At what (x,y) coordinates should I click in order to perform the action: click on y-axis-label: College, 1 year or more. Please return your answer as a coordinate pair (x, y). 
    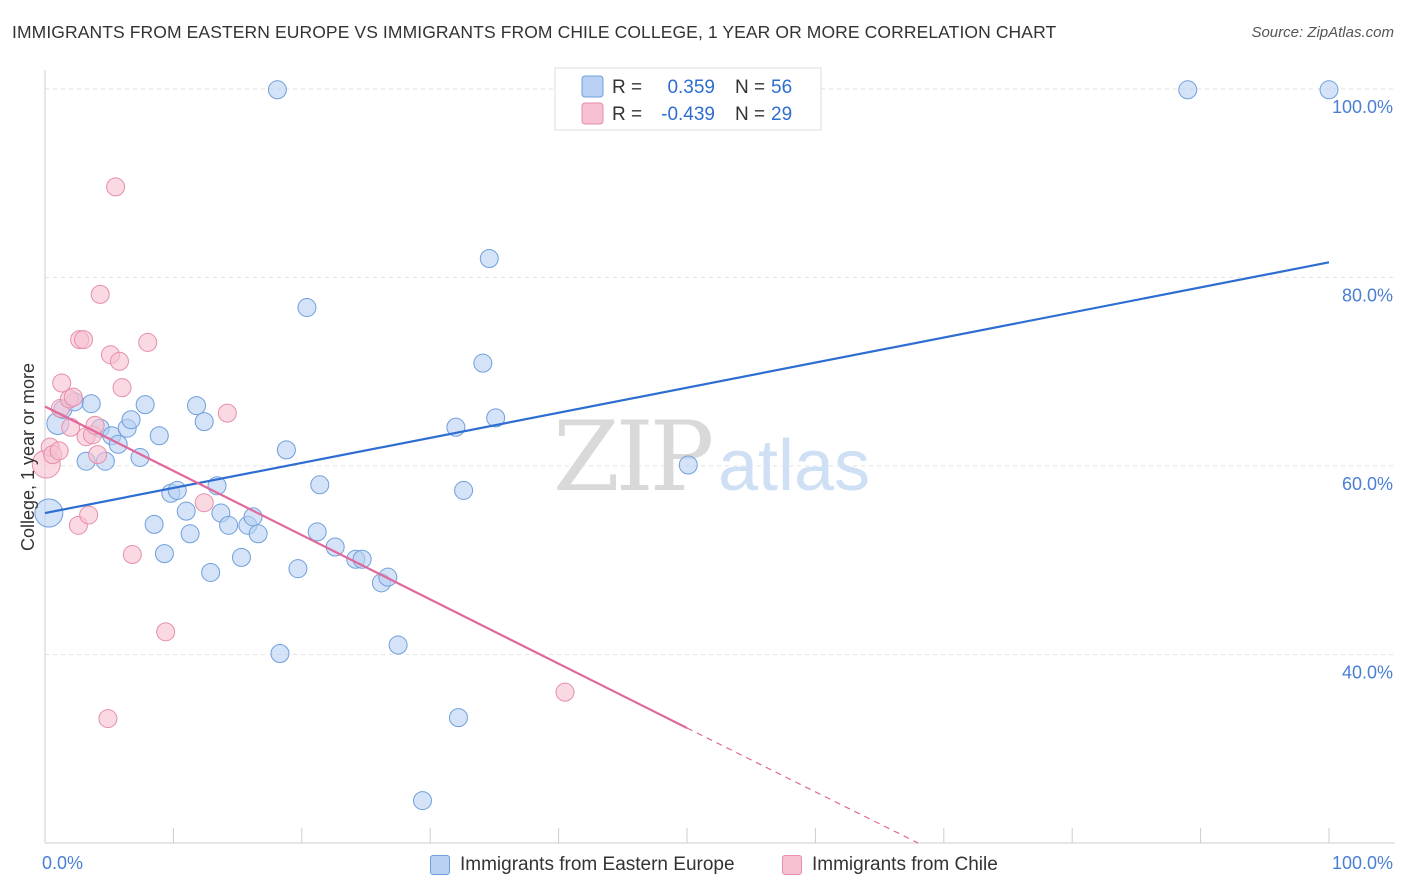
    Looking at the image, I should click on (28, 457).